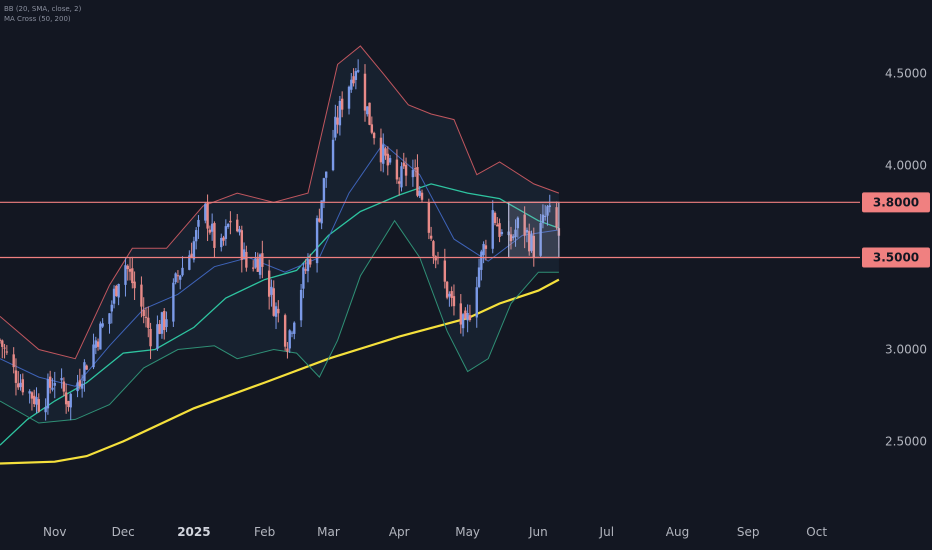 The image size is (932, 550). Describe the element at coordinates (606, 532) in the screenshot. I see `x-tick-label: Jul` at that location.